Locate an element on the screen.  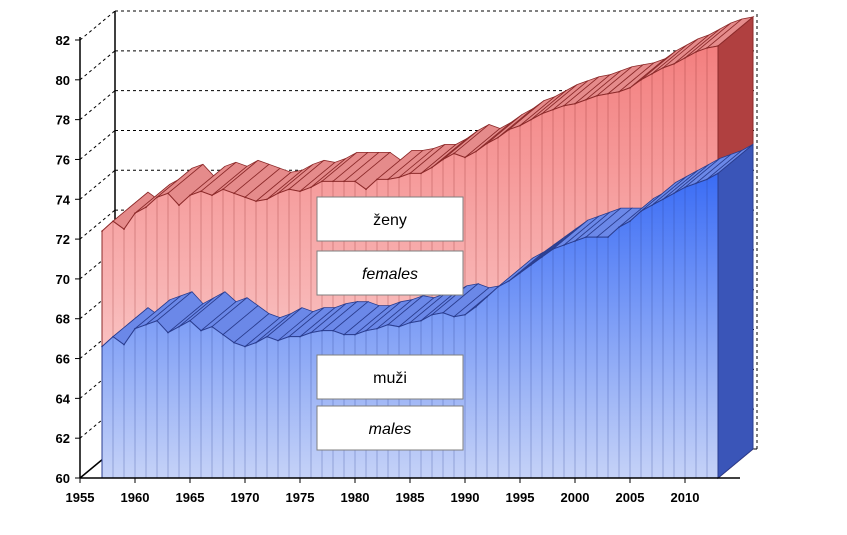
label-females-cz: ženy is located at coordinates (390, 220).